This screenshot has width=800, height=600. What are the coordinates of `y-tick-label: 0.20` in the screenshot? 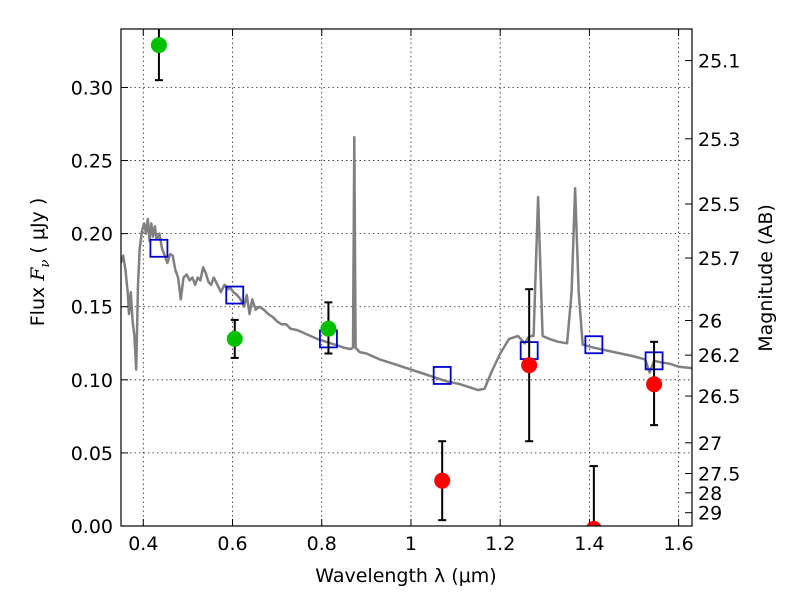 It's located at (92, 235).